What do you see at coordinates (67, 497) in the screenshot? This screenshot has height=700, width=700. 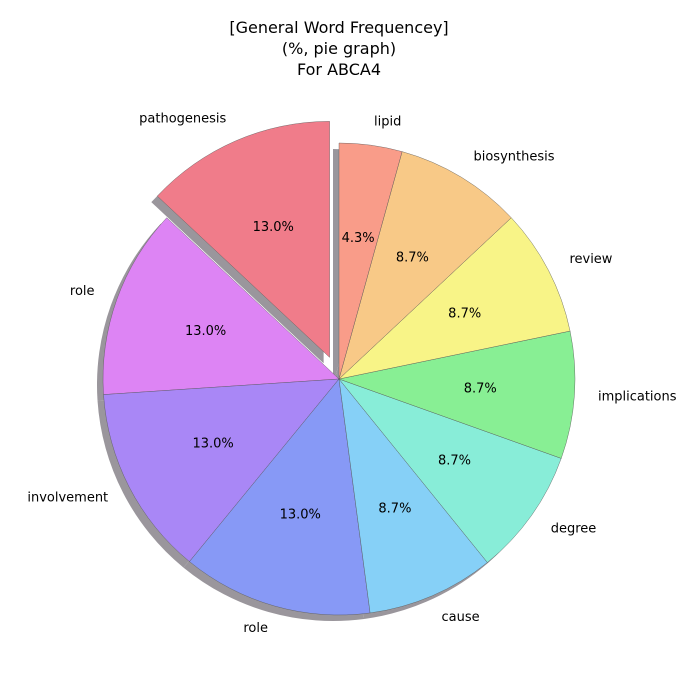 I see `slice-category-label-3: involvement` at bounding box center [67, 497].